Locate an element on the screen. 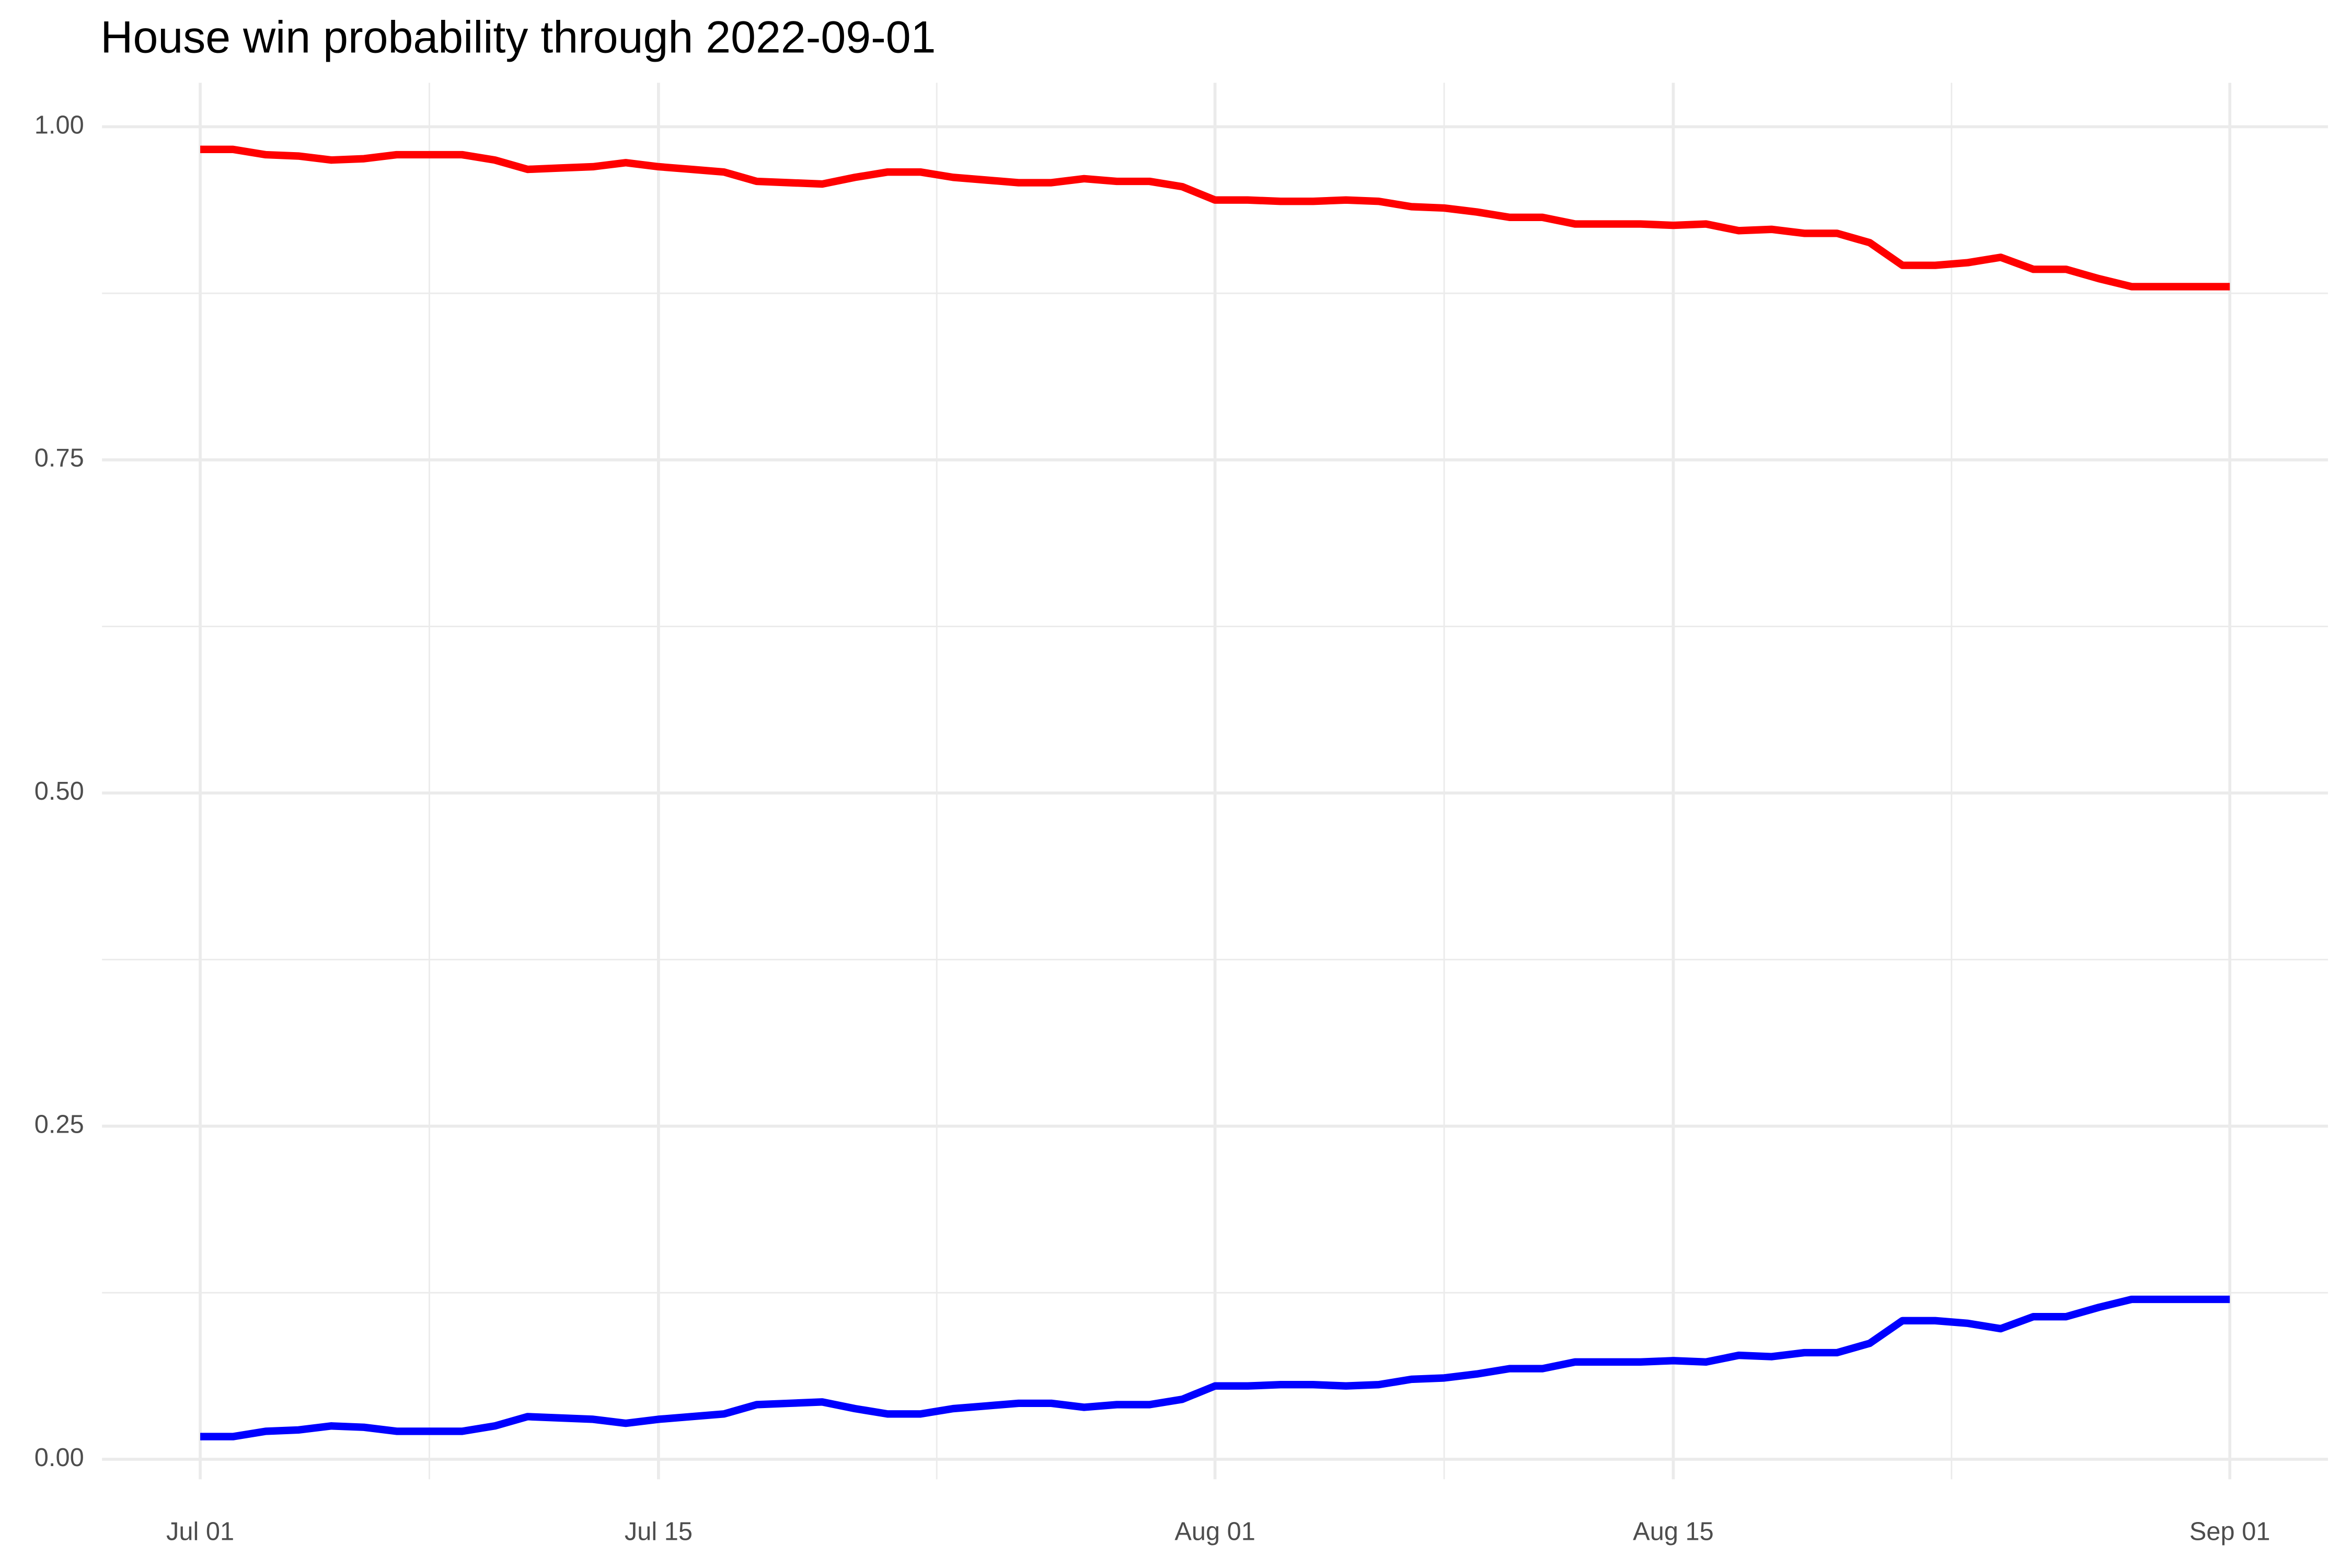 Image resolution: width=2352 pixels, height=1568 pixels. x-tick-label: Jul 15 is located at coordinates (659, 1531).